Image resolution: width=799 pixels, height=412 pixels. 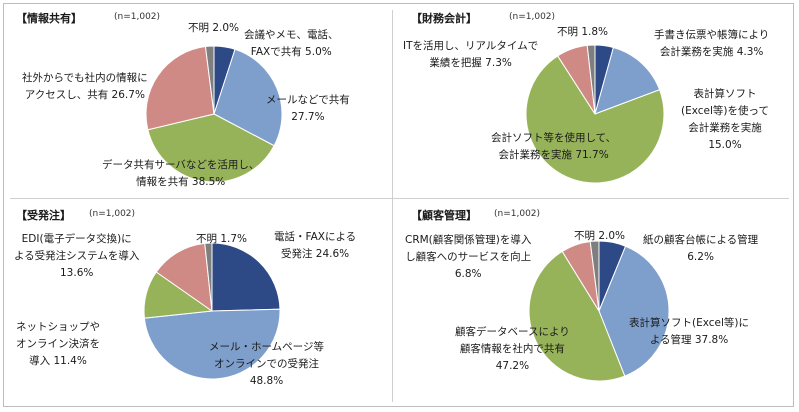 What do you see at coordinates (471, 54) in the screenshot?
I see `slice-label: ITを活用し、リアルタイムで 業績を把握 7.3%` at bounding box center [471, 54].